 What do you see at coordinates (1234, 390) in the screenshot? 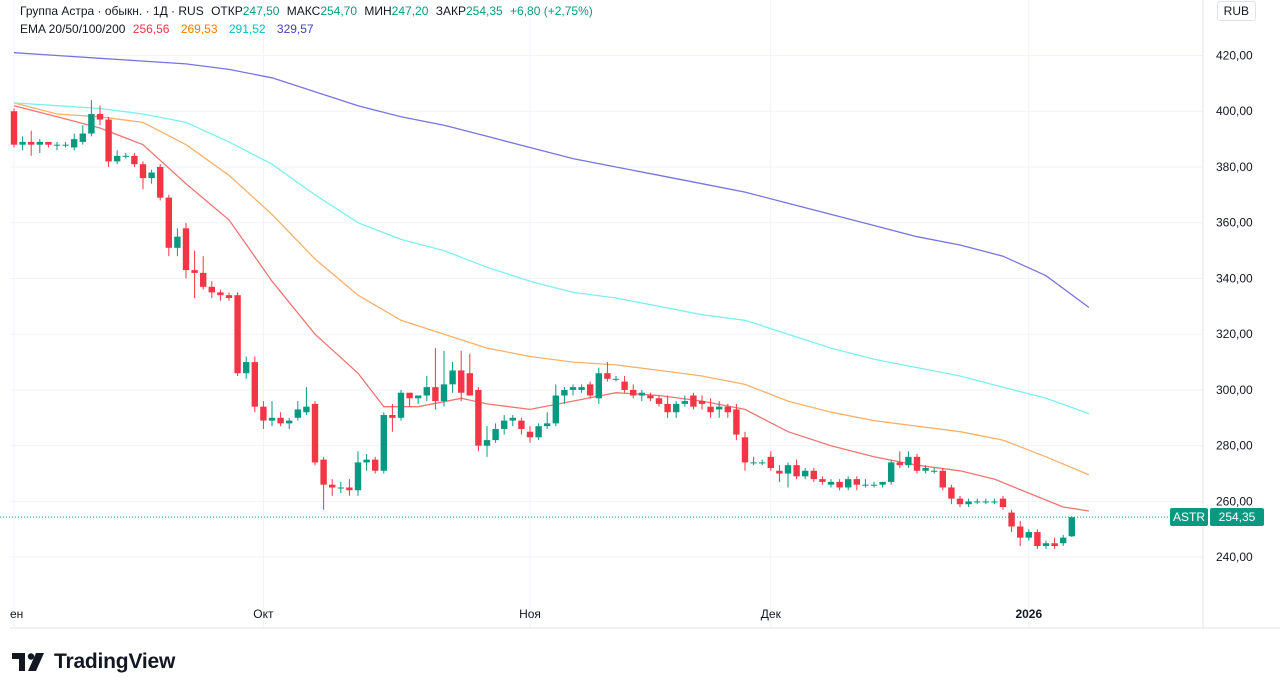
I see `y-tick-label: 300,00` at bounding box center [1234, 390].